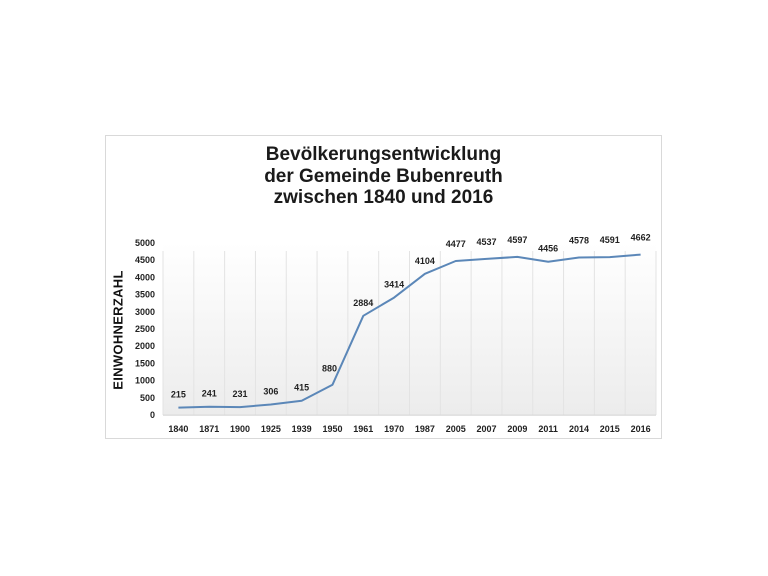 This screenshot has width=768, height=576. Describe the element at coordinates (610, 429) in the screenshot. I see `x-tick-label: 2015` at that location.